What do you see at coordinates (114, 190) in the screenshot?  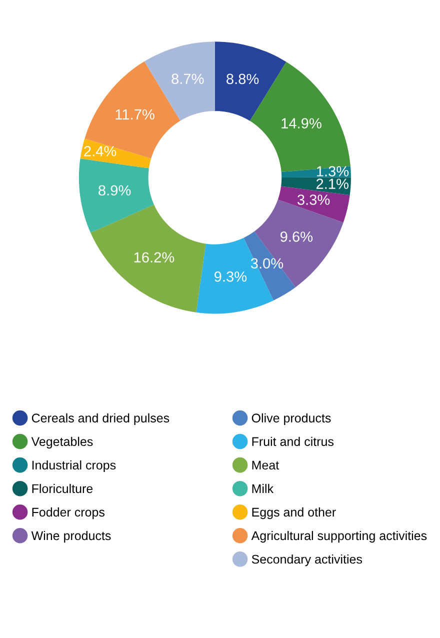 I see `data-label: 8.9%` at bounding box center [114, 190].